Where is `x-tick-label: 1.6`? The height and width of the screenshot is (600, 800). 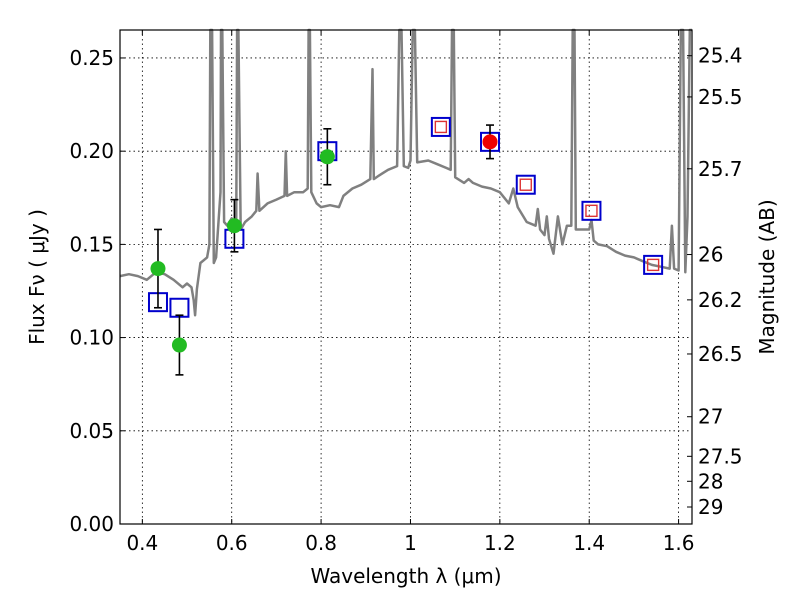 x-tick-label: 1.6 is located at coordinates (679, 543).